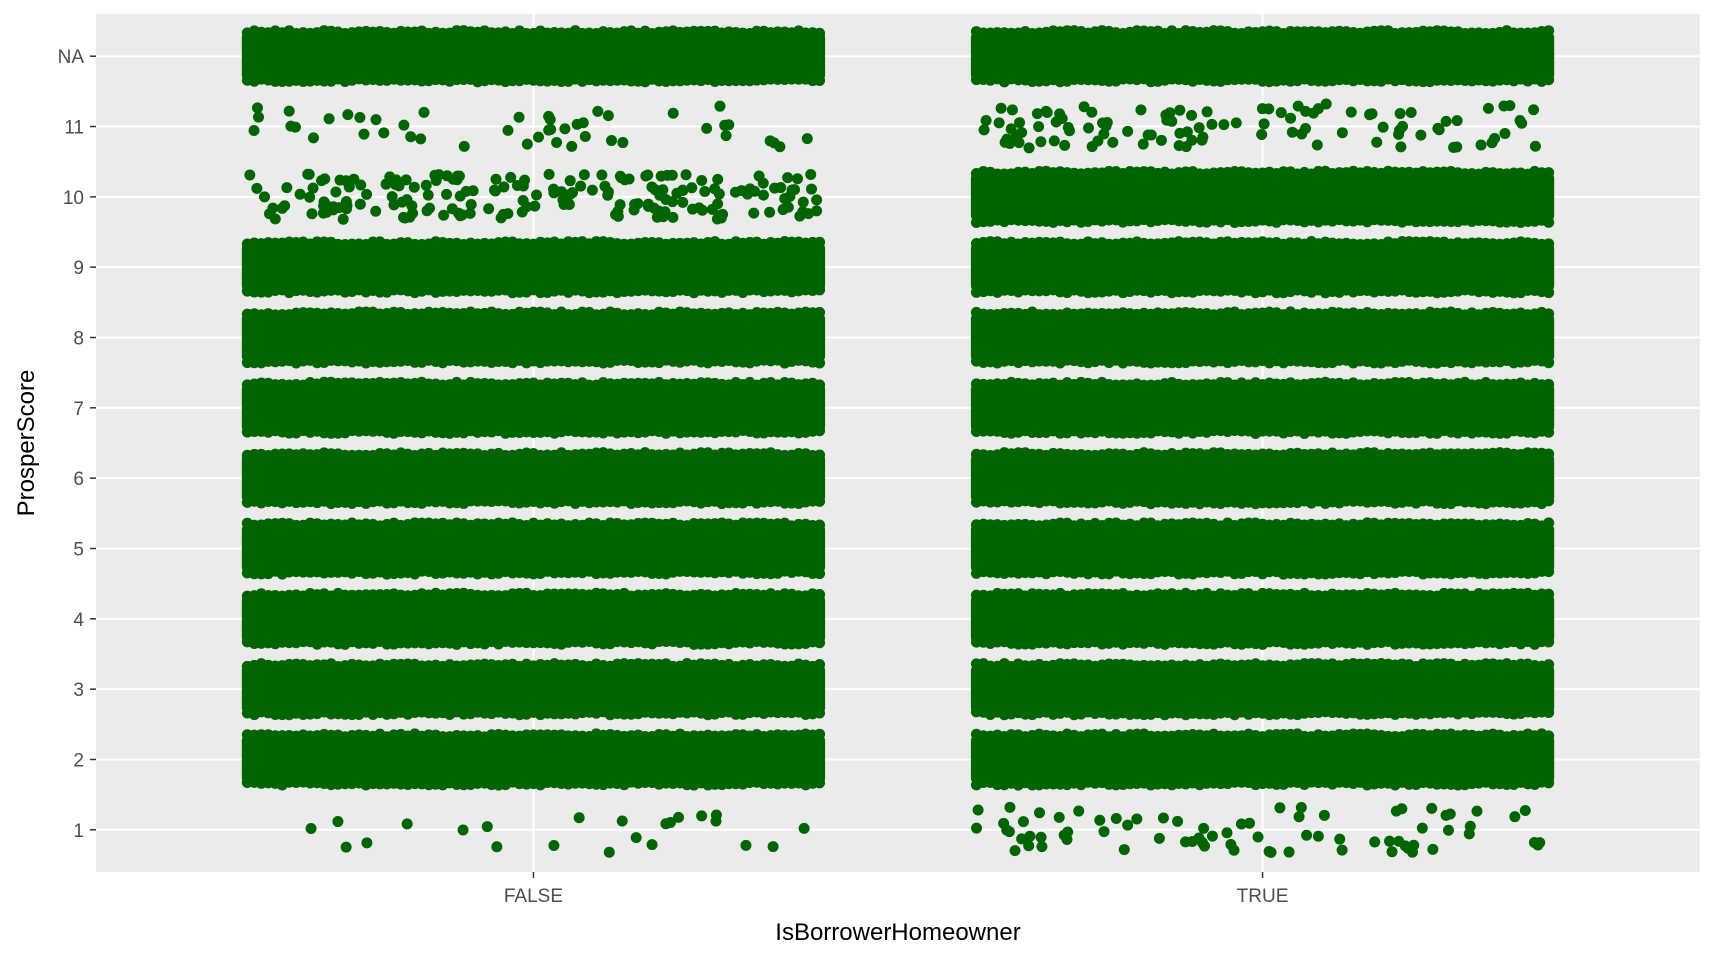 The image size is (1728, 960). What do you see at coordinates (74, 128) in the screenshot?
I see `y-tick-label: 11` at bounding box center [74, 128].